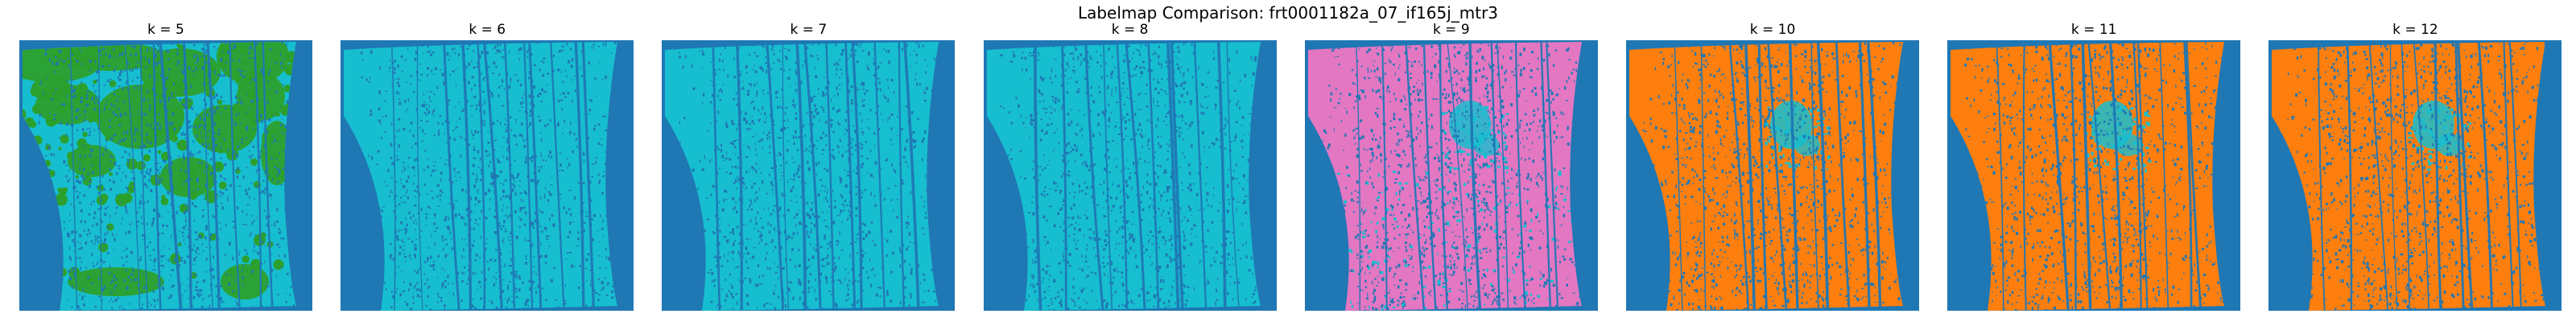  I want to click on panel-title-7: k = 11, so click(2093, 30).